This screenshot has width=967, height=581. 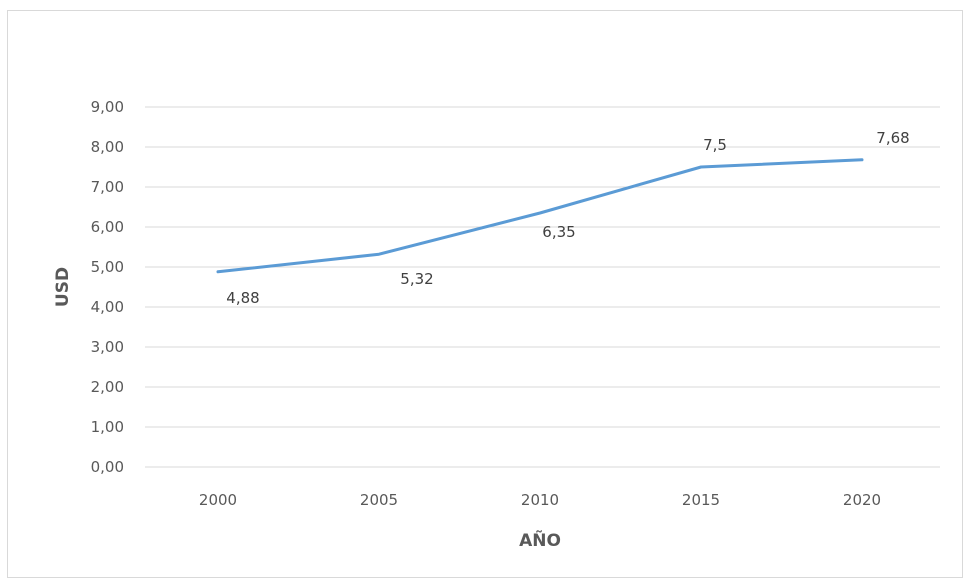 I want to click on data-label: 4,88, so click(x=242, y=298).